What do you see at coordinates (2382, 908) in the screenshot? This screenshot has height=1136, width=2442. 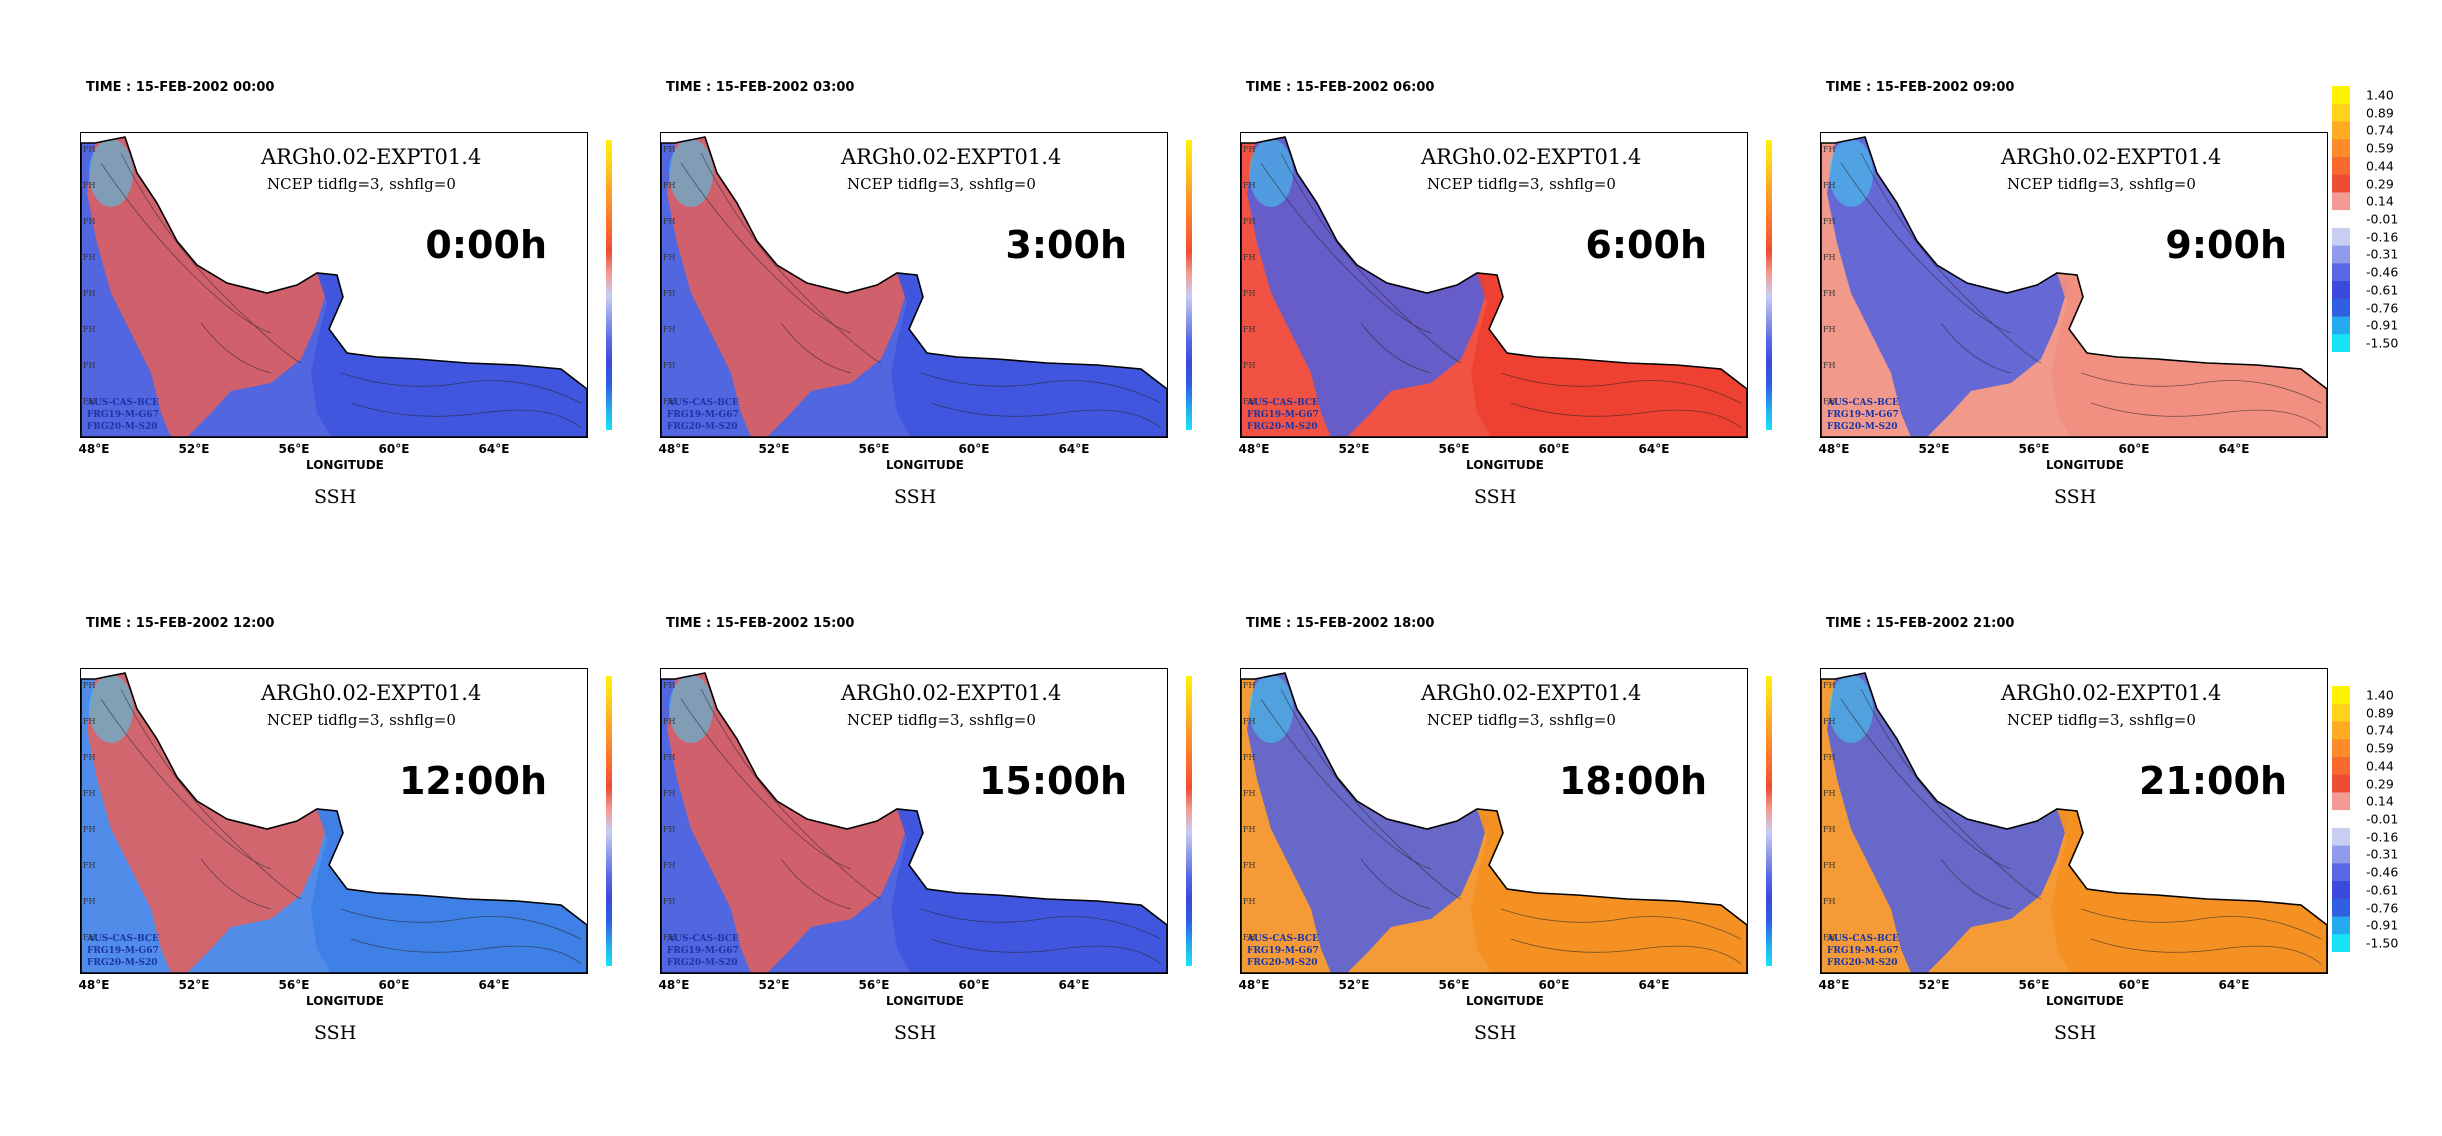 I see `colorbar-tick-label: -0.76` at bounding box center [2382, 908].